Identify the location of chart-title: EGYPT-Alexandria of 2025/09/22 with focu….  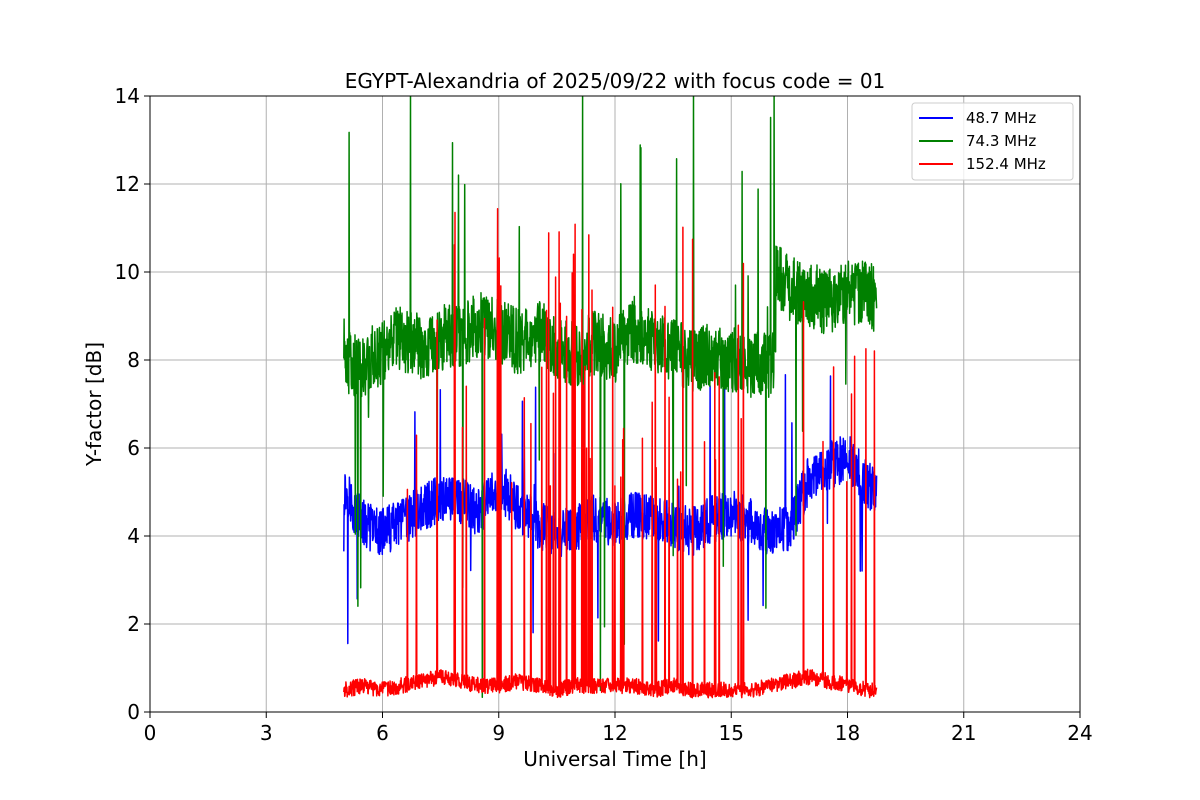
(615, 81).